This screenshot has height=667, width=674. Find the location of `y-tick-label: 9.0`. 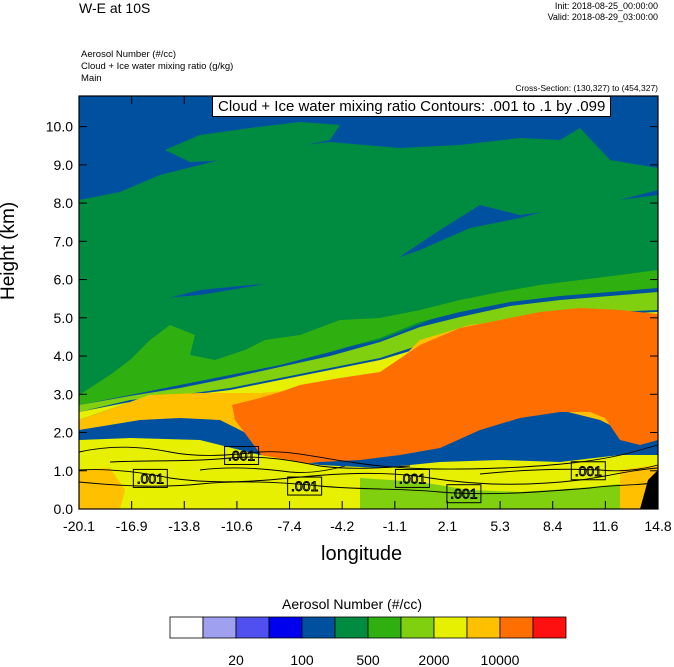

y-tick-label: 9.0 is located at coordinates (64, 165).